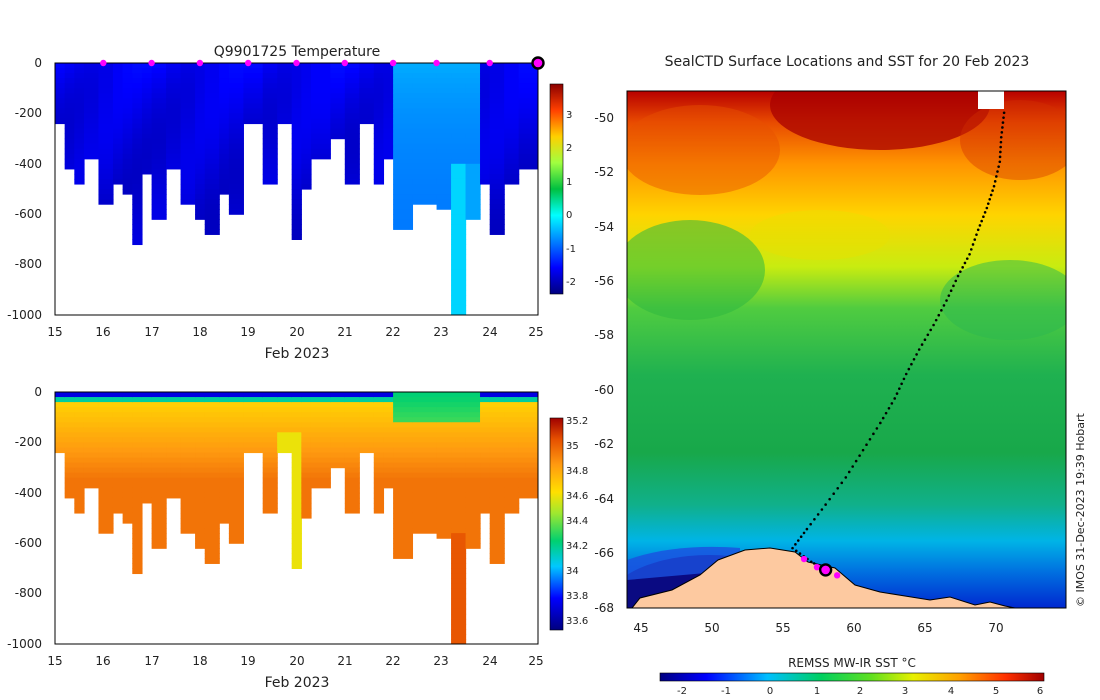 The image size is (1100, 700). I want to click on sal-xtick: 24, so click(489, 661).